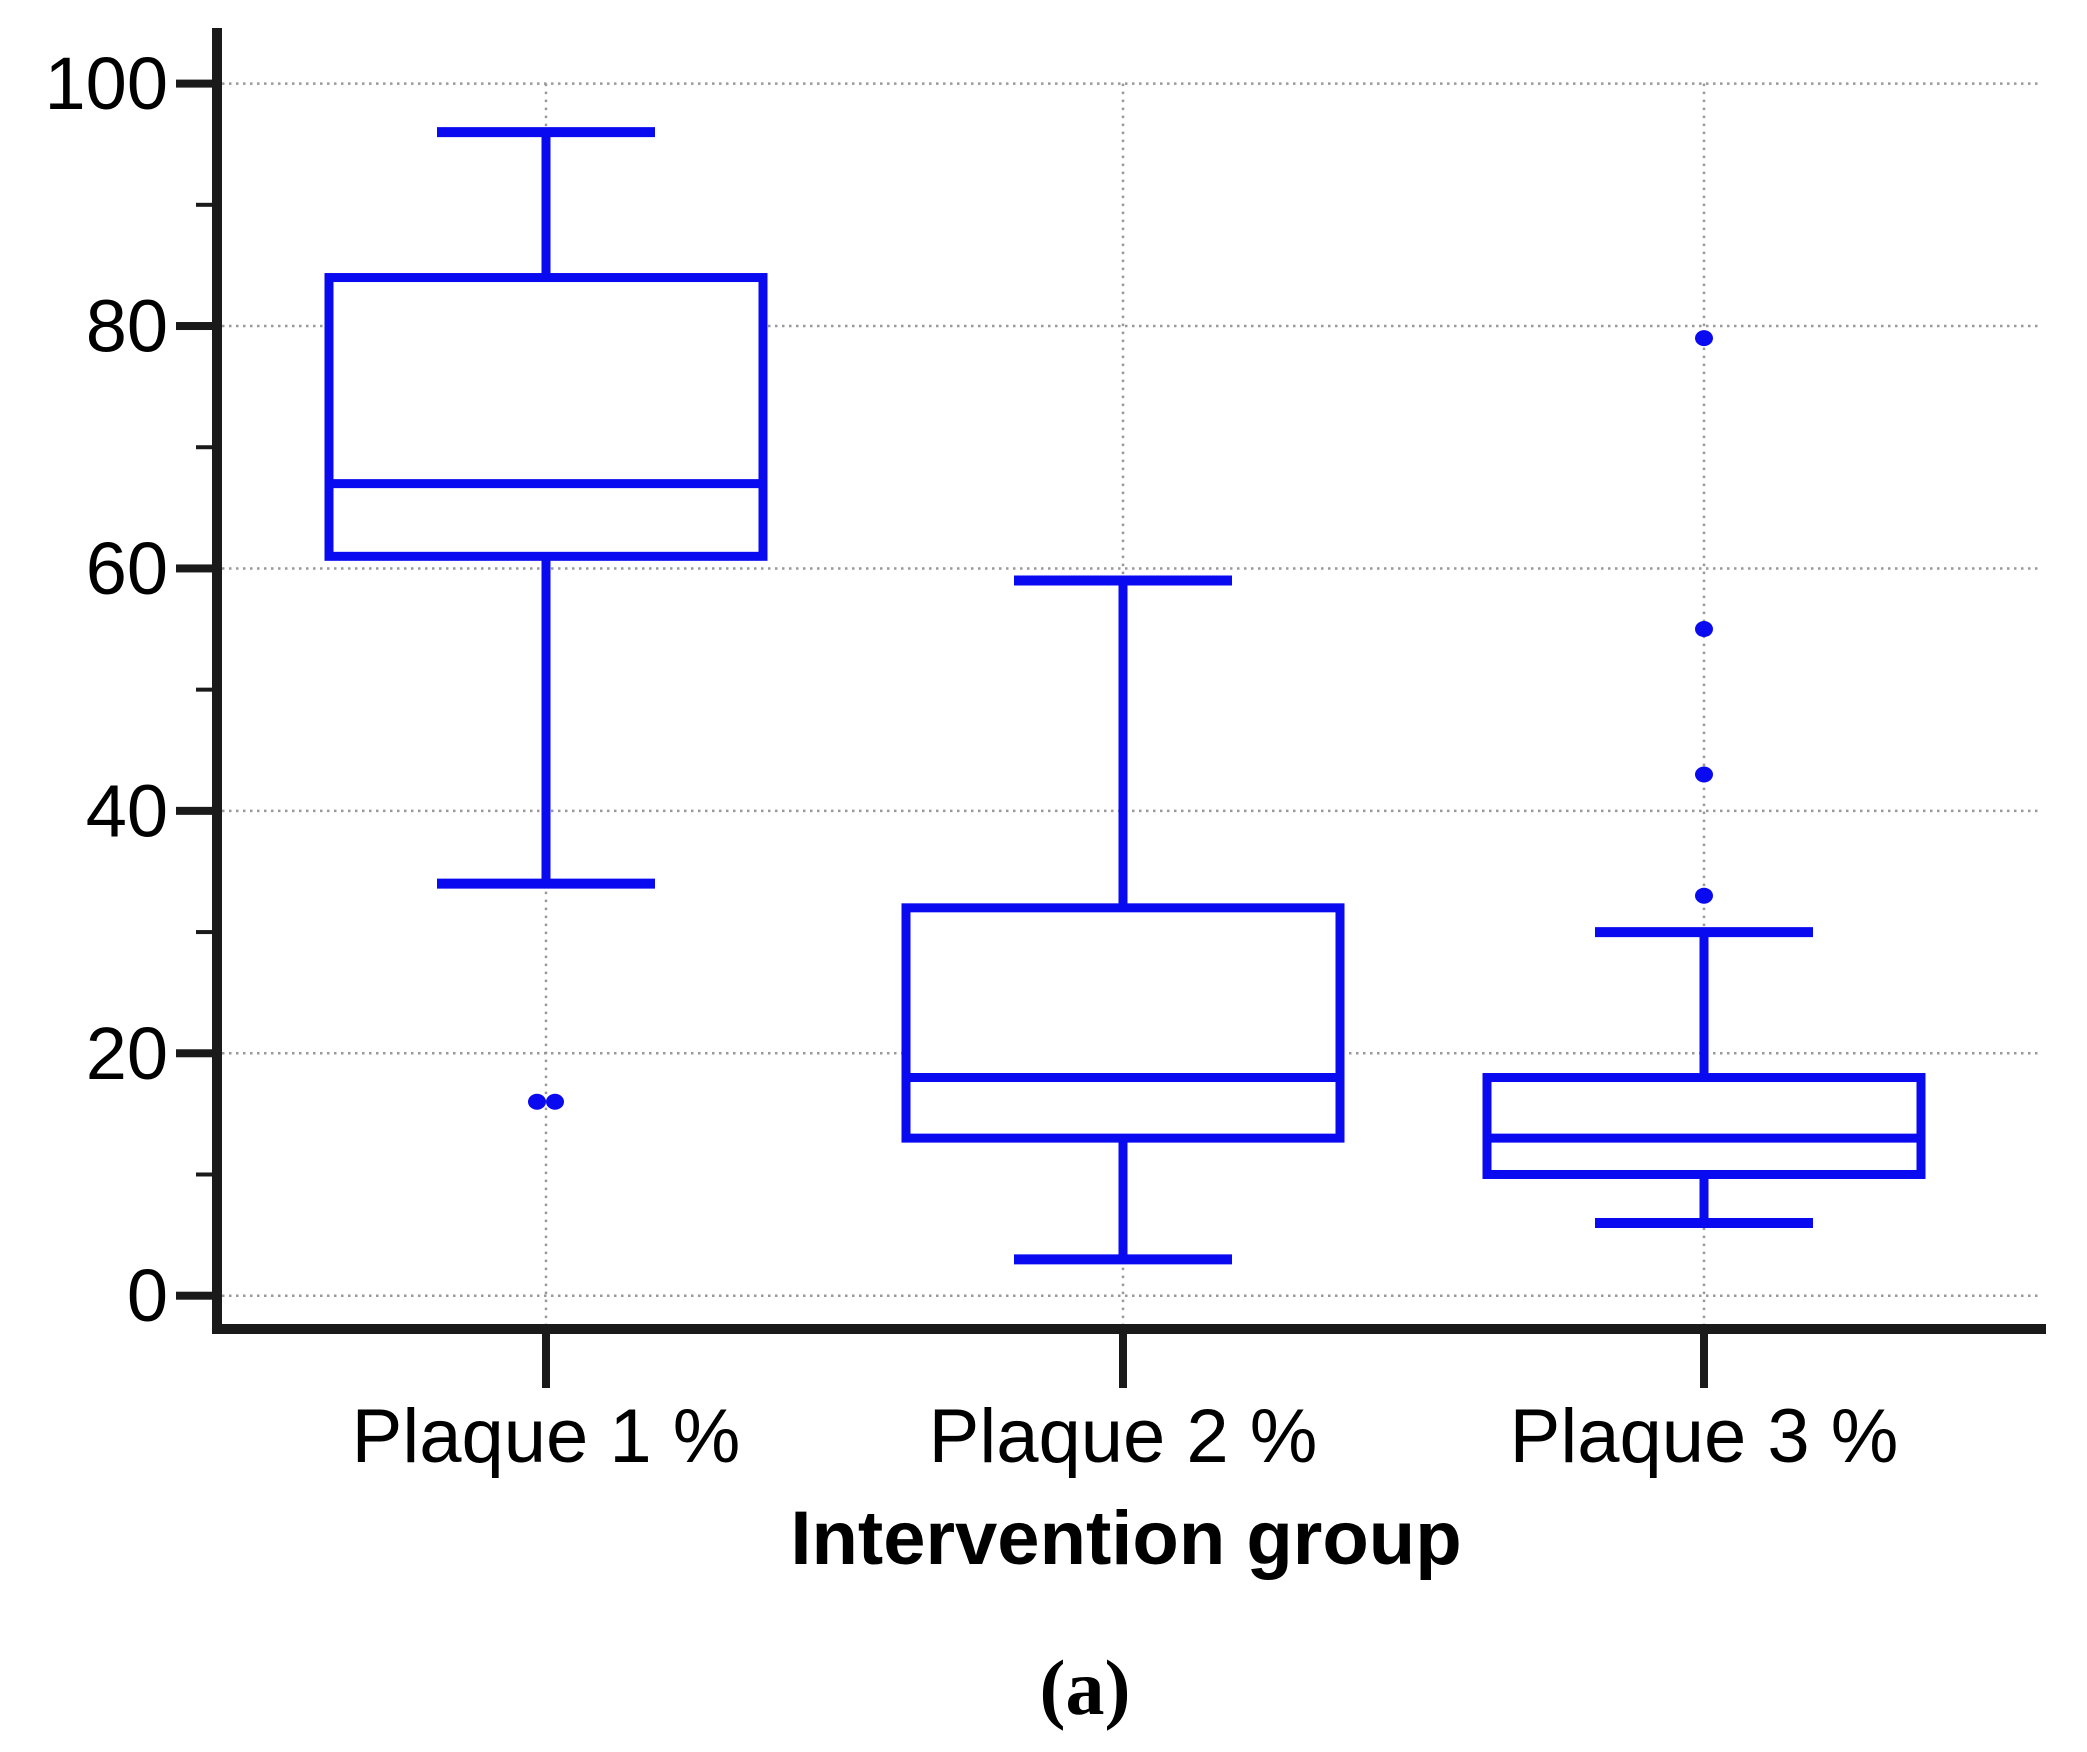 This screenshot has width=2087, height=1752. I want to click on y-tick-label-60: 60, so click(127, 568).